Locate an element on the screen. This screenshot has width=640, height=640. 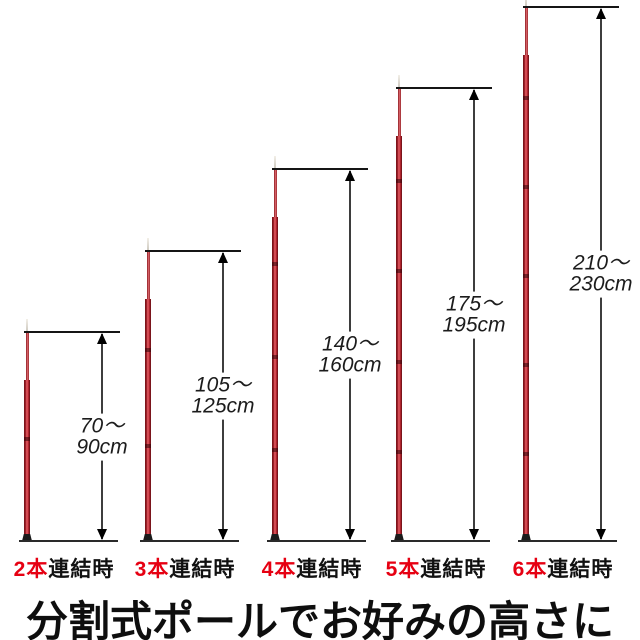
pole-count-number: 3本 is located at coordinates (152, 569).